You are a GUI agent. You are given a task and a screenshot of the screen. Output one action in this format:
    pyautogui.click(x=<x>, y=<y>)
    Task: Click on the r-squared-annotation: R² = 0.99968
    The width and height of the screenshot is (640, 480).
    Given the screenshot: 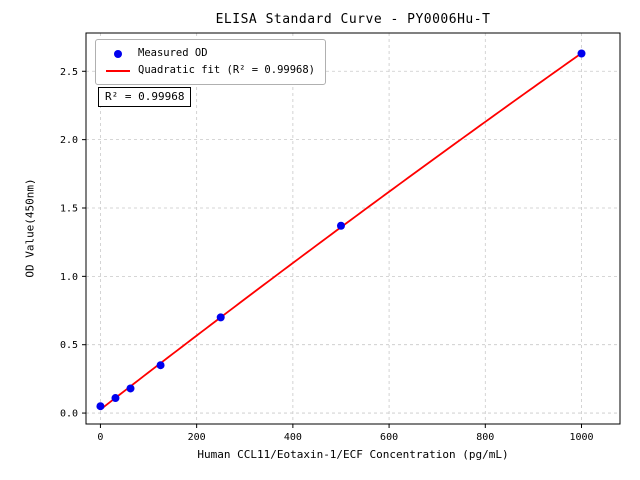 What is the action you would take?
    pyautogui.click(x=145, y=97)
    